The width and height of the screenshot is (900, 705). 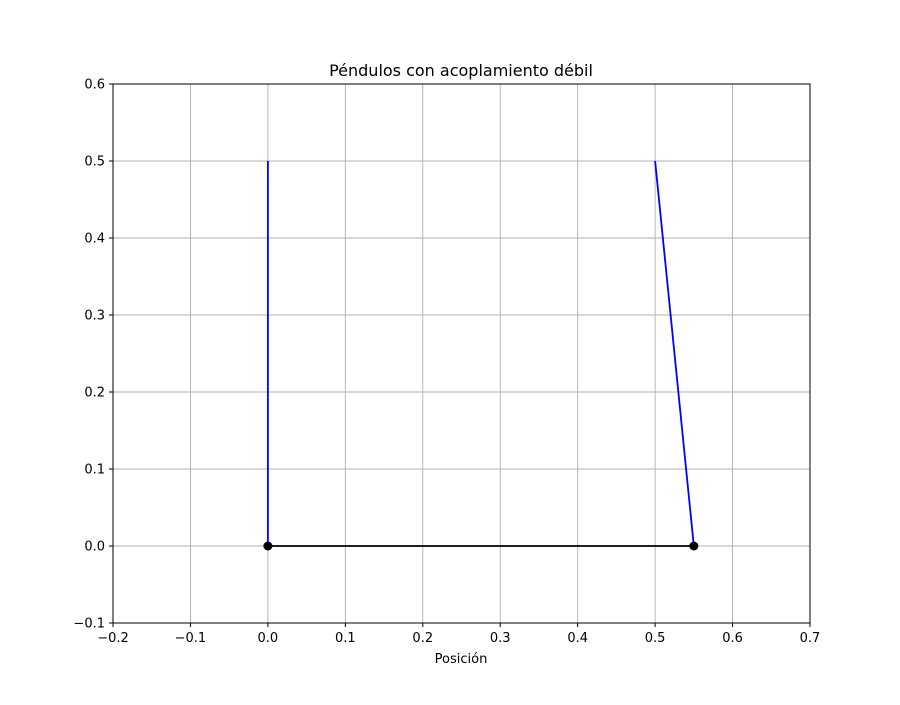 I want to click on x-tick-label: 0.1, so click(x=345, y=638).